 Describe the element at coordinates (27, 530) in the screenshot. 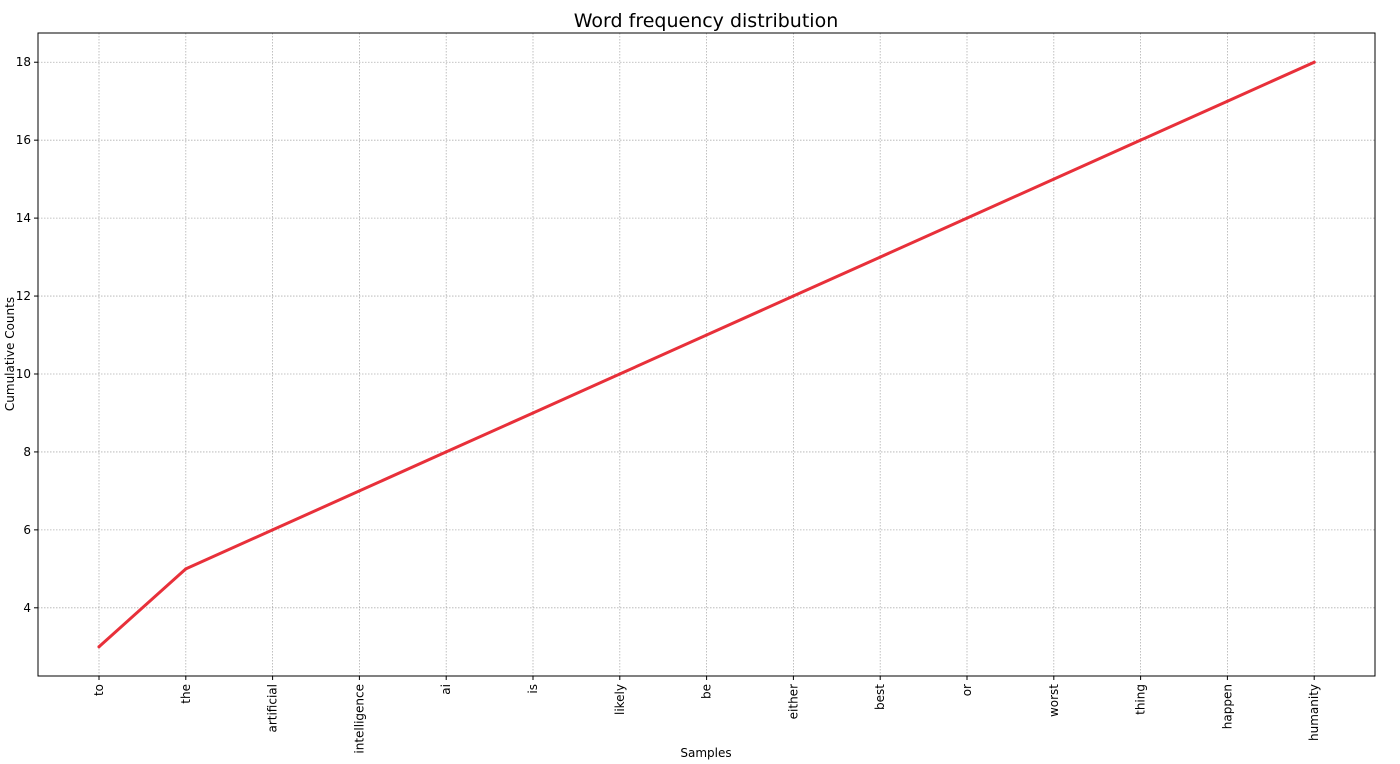

I see `y-tick-label: 6` at that location.